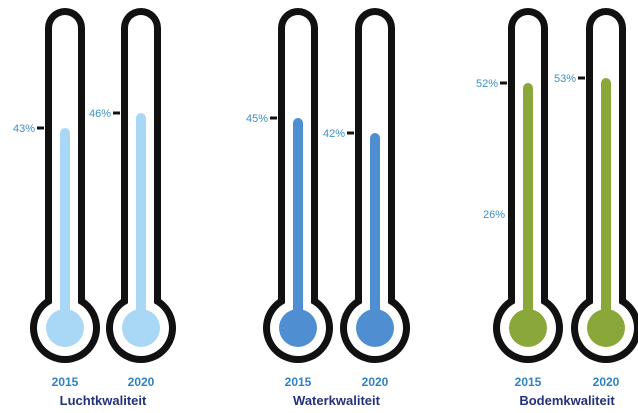 Image resolution: width=638 pixels, height=413 pixels. What do you see at coordinates (257, 119) in the screenshot?
I see `value-label: 45%` at bounding box center [257, 119].